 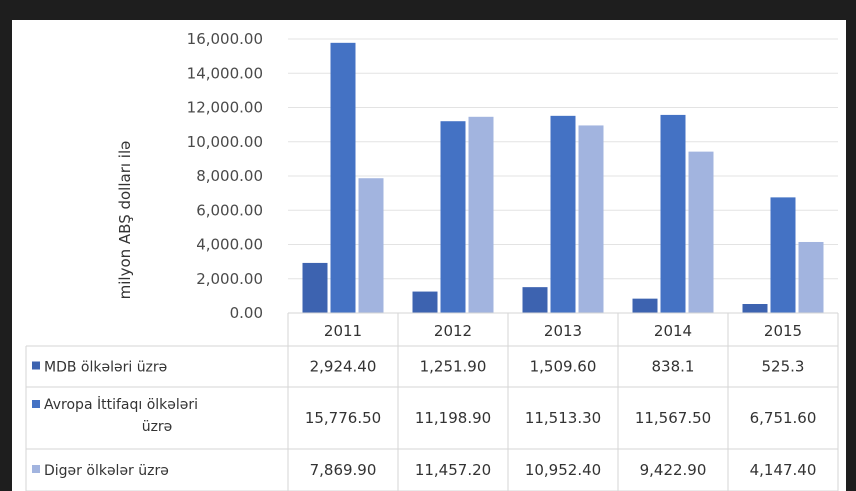 What do you see at coordinates (121, 415) in the screenshot?
I see `series-name: Avropa İttifaqı ölkələri üzrə` at bounding box center [121, 415].